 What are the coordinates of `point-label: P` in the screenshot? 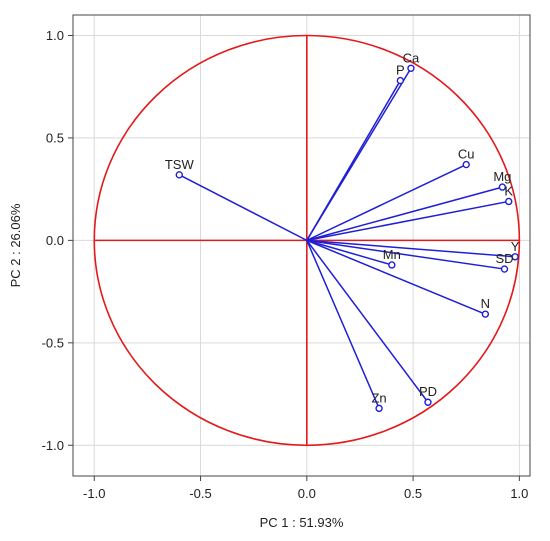 It's located at (400, 70).